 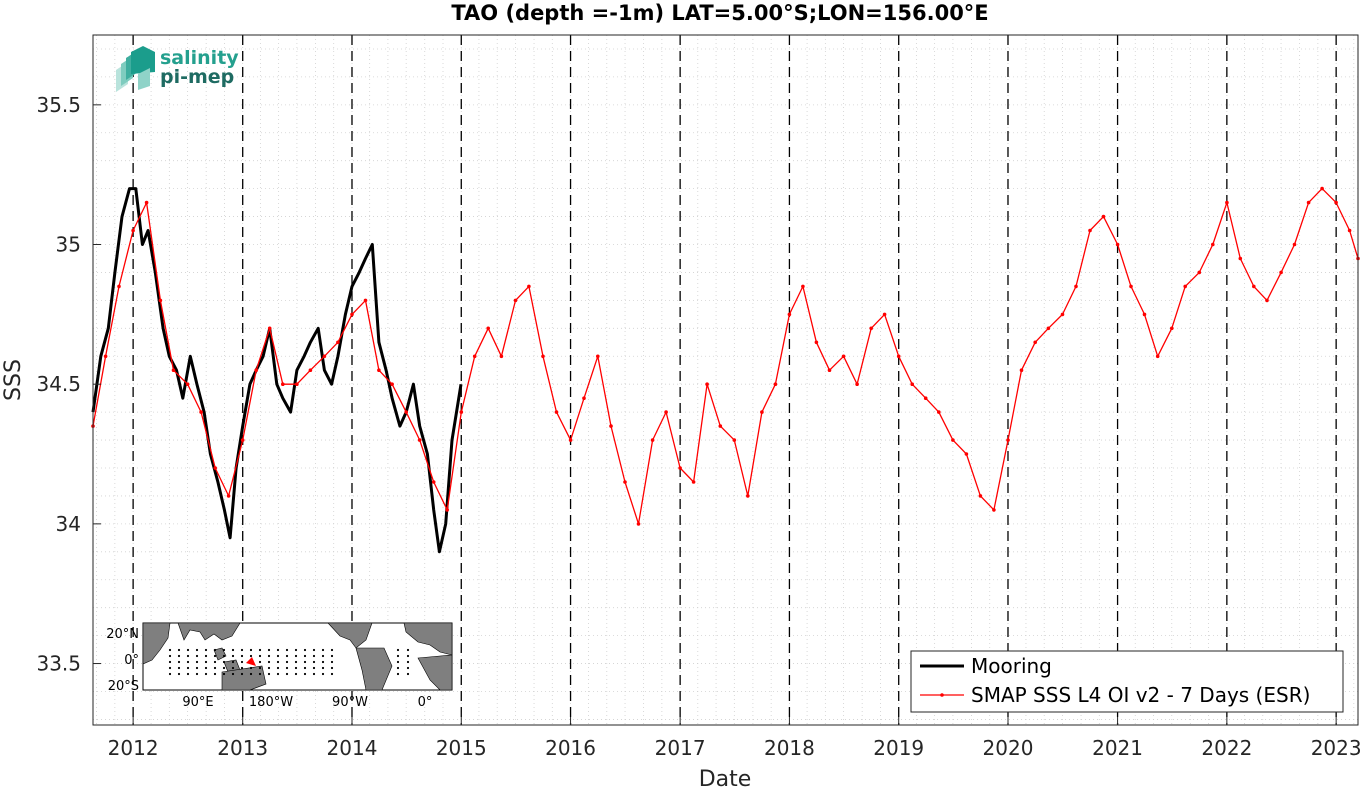 I want to click on inset-lat-tick: 20°S, so click(x=123, y=686).